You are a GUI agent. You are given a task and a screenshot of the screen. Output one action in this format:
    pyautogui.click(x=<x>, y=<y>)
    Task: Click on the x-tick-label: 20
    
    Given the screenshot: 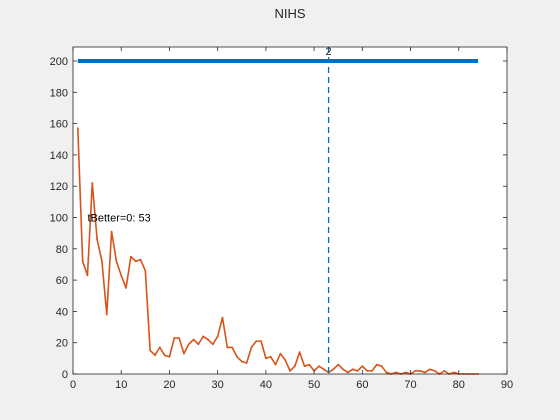 What is the action you would take?
    pyautogui.click(x=169, y=385)
    